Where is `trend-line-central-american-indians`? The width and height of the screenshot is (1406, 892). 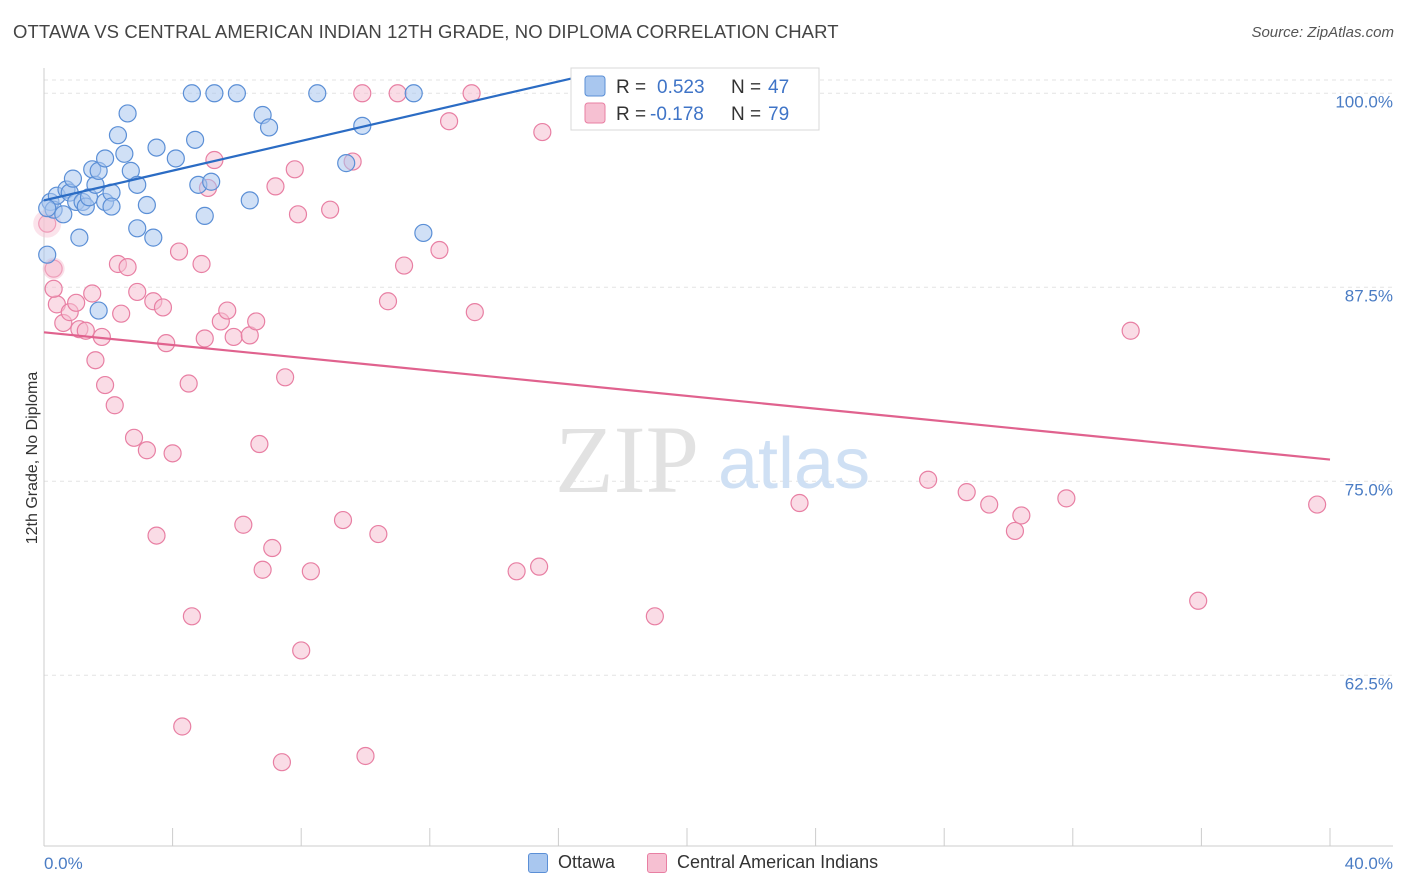
trend-line-central-american-indians is located at coordinates (687, 396).